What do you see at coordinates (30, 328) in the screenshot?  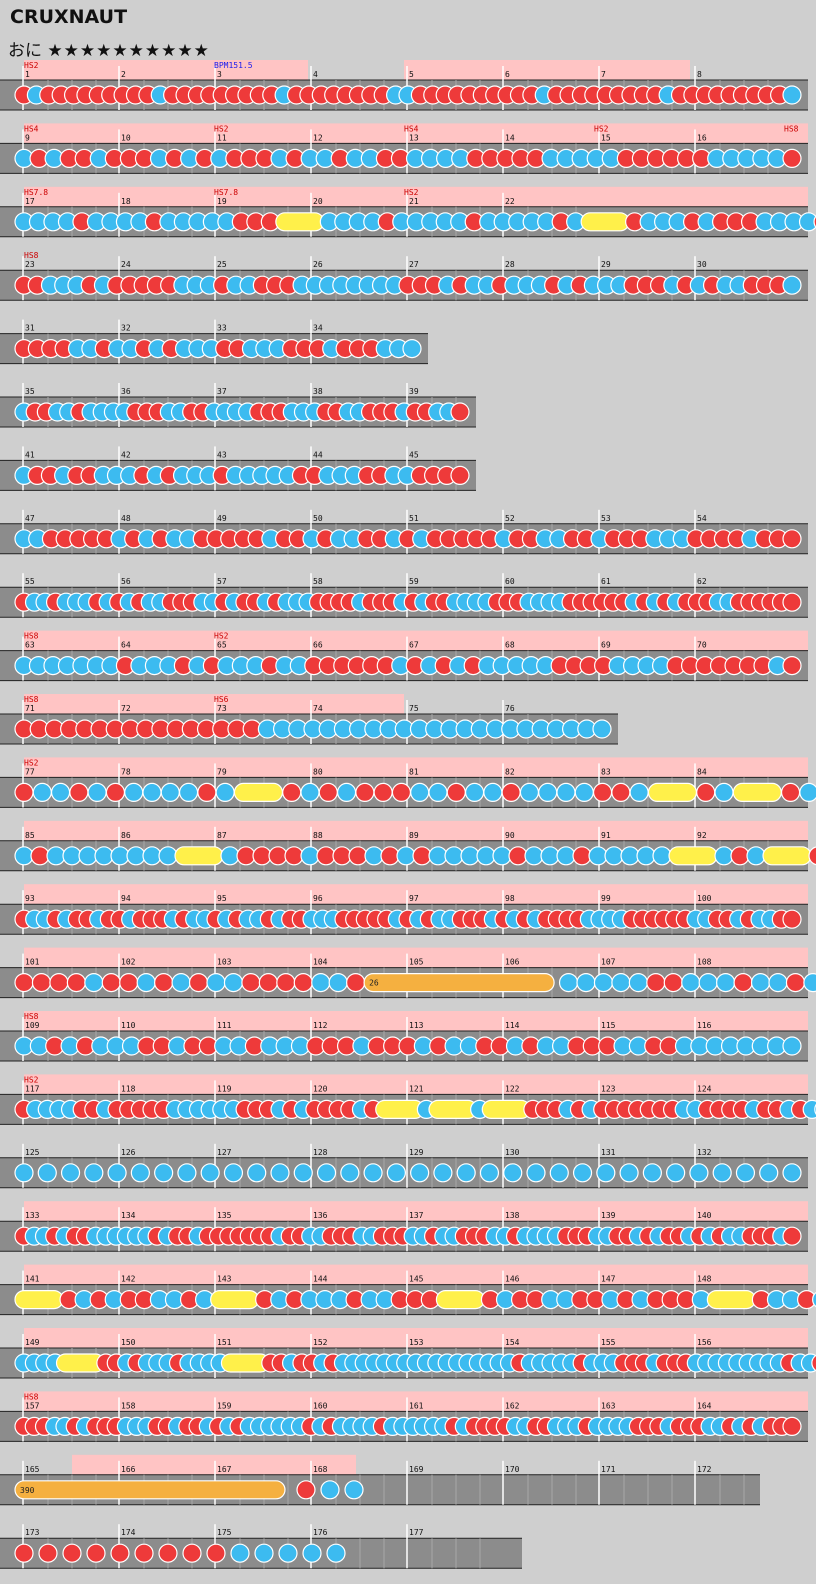 I see `measure-number: 31` at bounding box center [30, 328].